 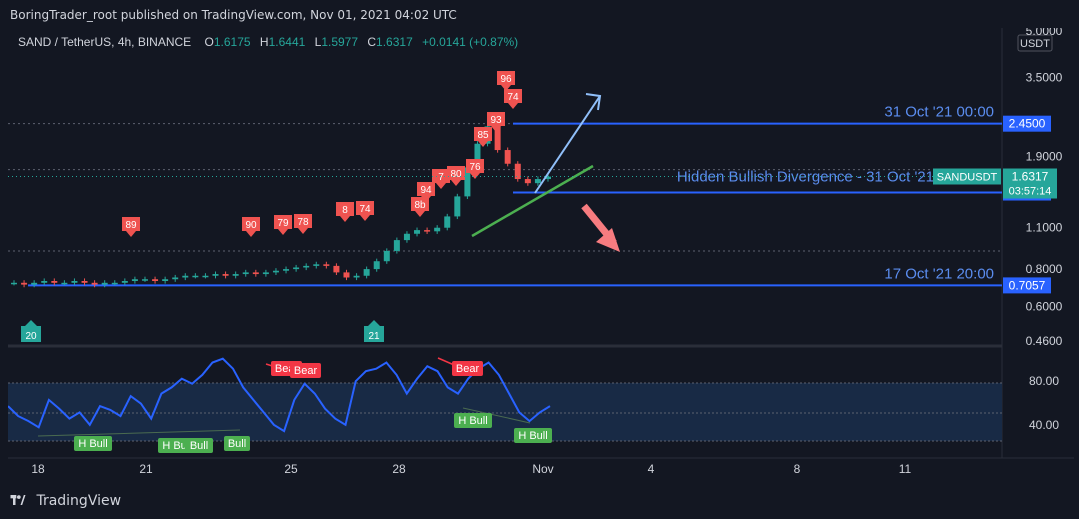 I want to click on bear-marker-label-0: 89, so click(x=131, y=225).